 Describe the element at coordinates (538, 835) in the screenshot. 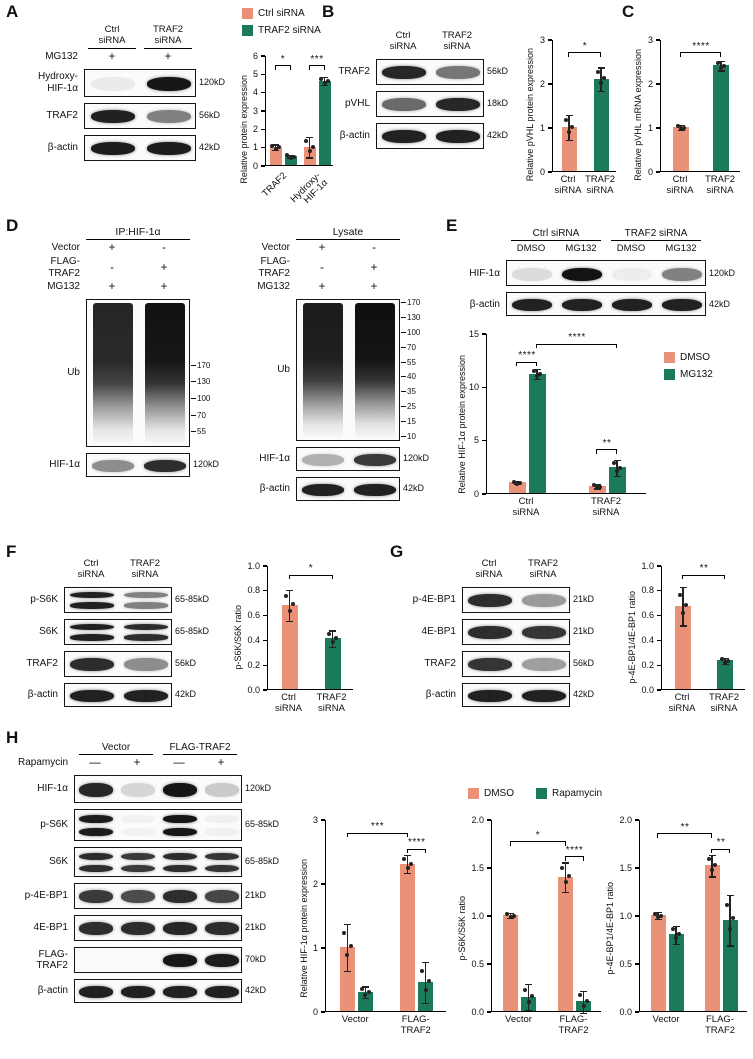

I see `sig-label: *` at that location.